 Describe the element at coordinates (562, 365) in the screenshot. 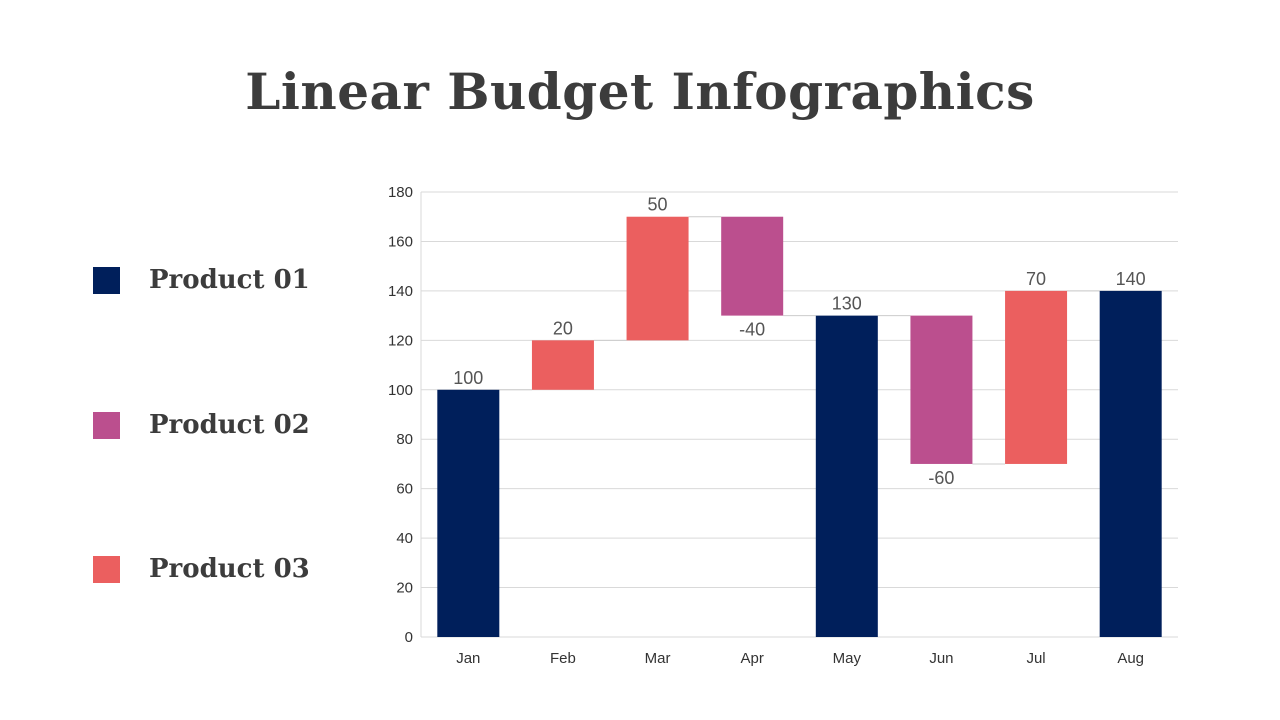

I see `bar-feb` at that location.